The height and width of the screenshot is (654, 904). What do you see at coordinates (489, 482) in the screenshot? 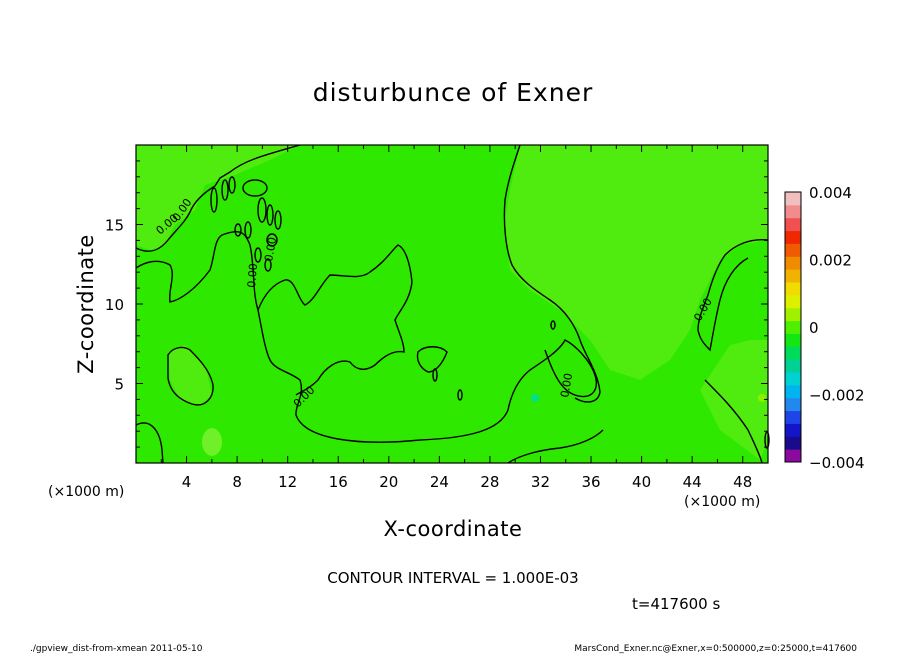
I see `x-tick-label: 28` at bounding box center [489, 482].